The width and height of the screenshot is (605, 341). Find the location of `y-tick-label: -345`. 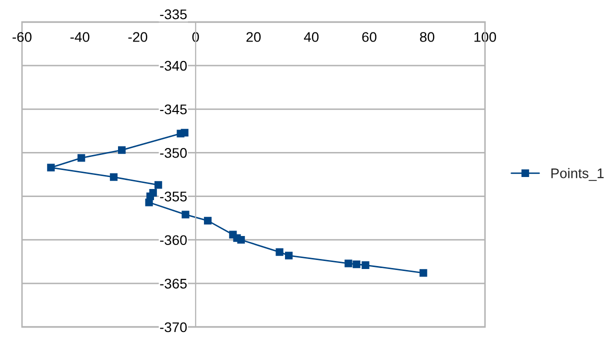

y-tick-label: -345 is located at coordinates (173, 109).